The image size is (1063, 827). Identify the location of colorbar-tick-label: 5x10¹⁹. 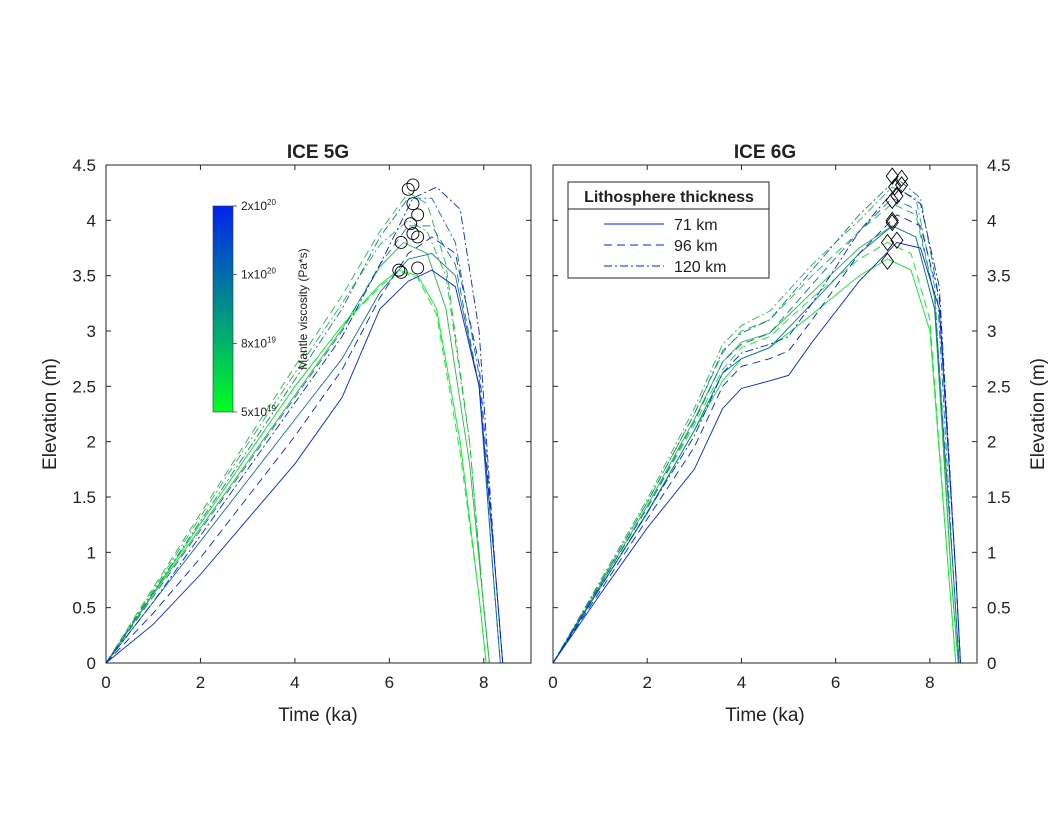
(258, 411).